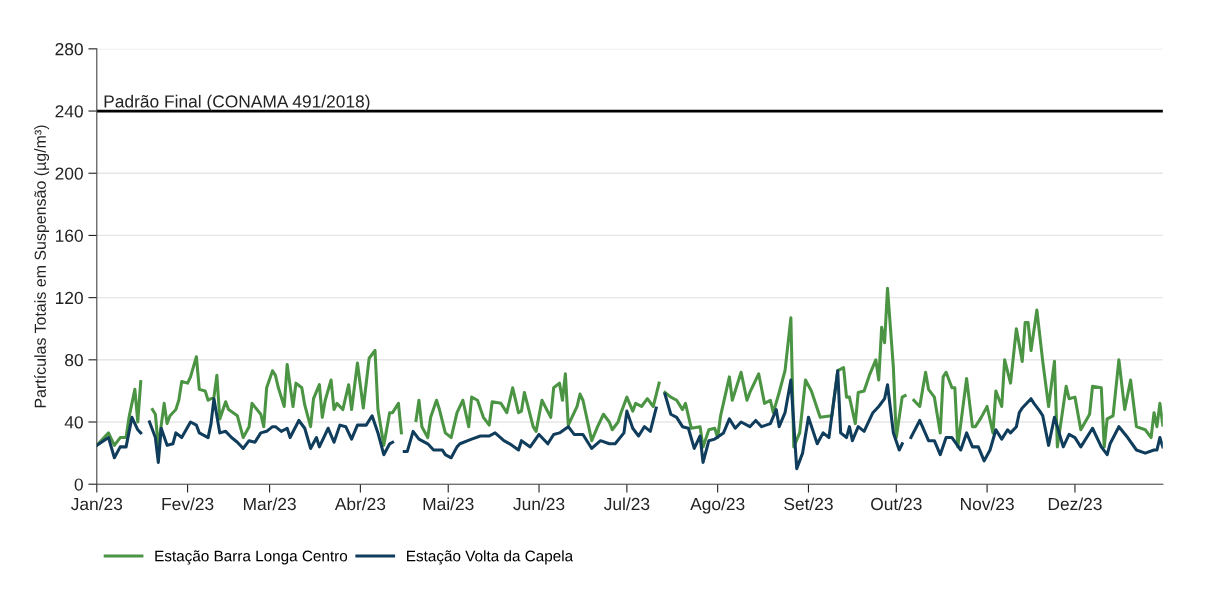  I want to click on x-tick-label: Jun/23, so click(539, 504).